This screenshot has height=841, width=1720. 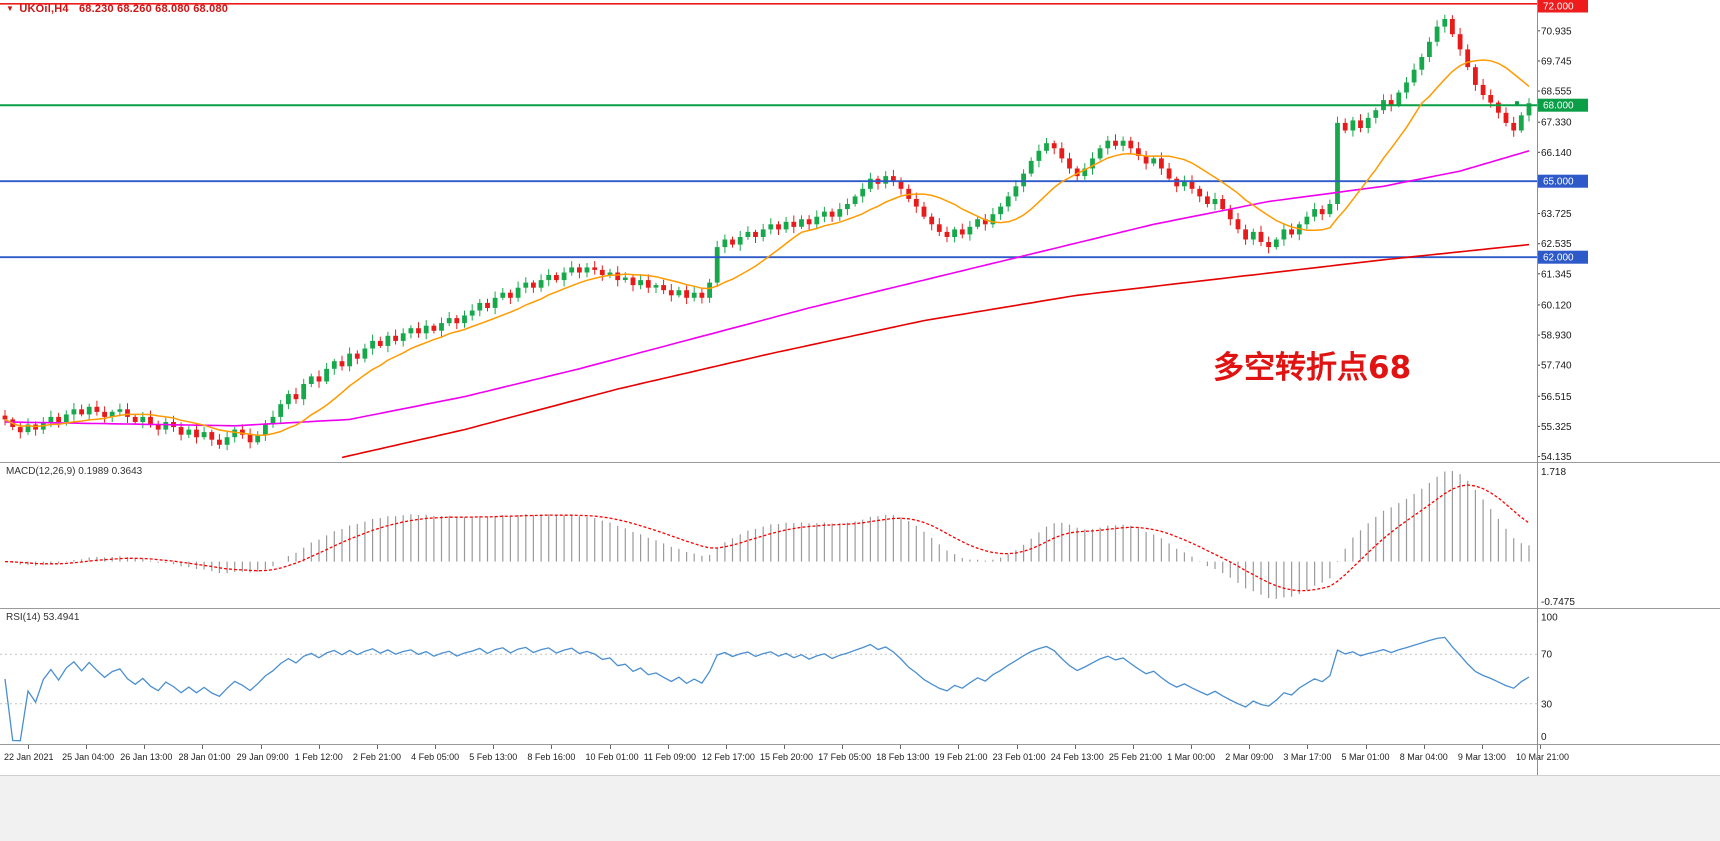 What do you see at coordinates (1556, 214) in the screenshot?
I see `svg-text: 63.725` at bounding box center [1556, 214].